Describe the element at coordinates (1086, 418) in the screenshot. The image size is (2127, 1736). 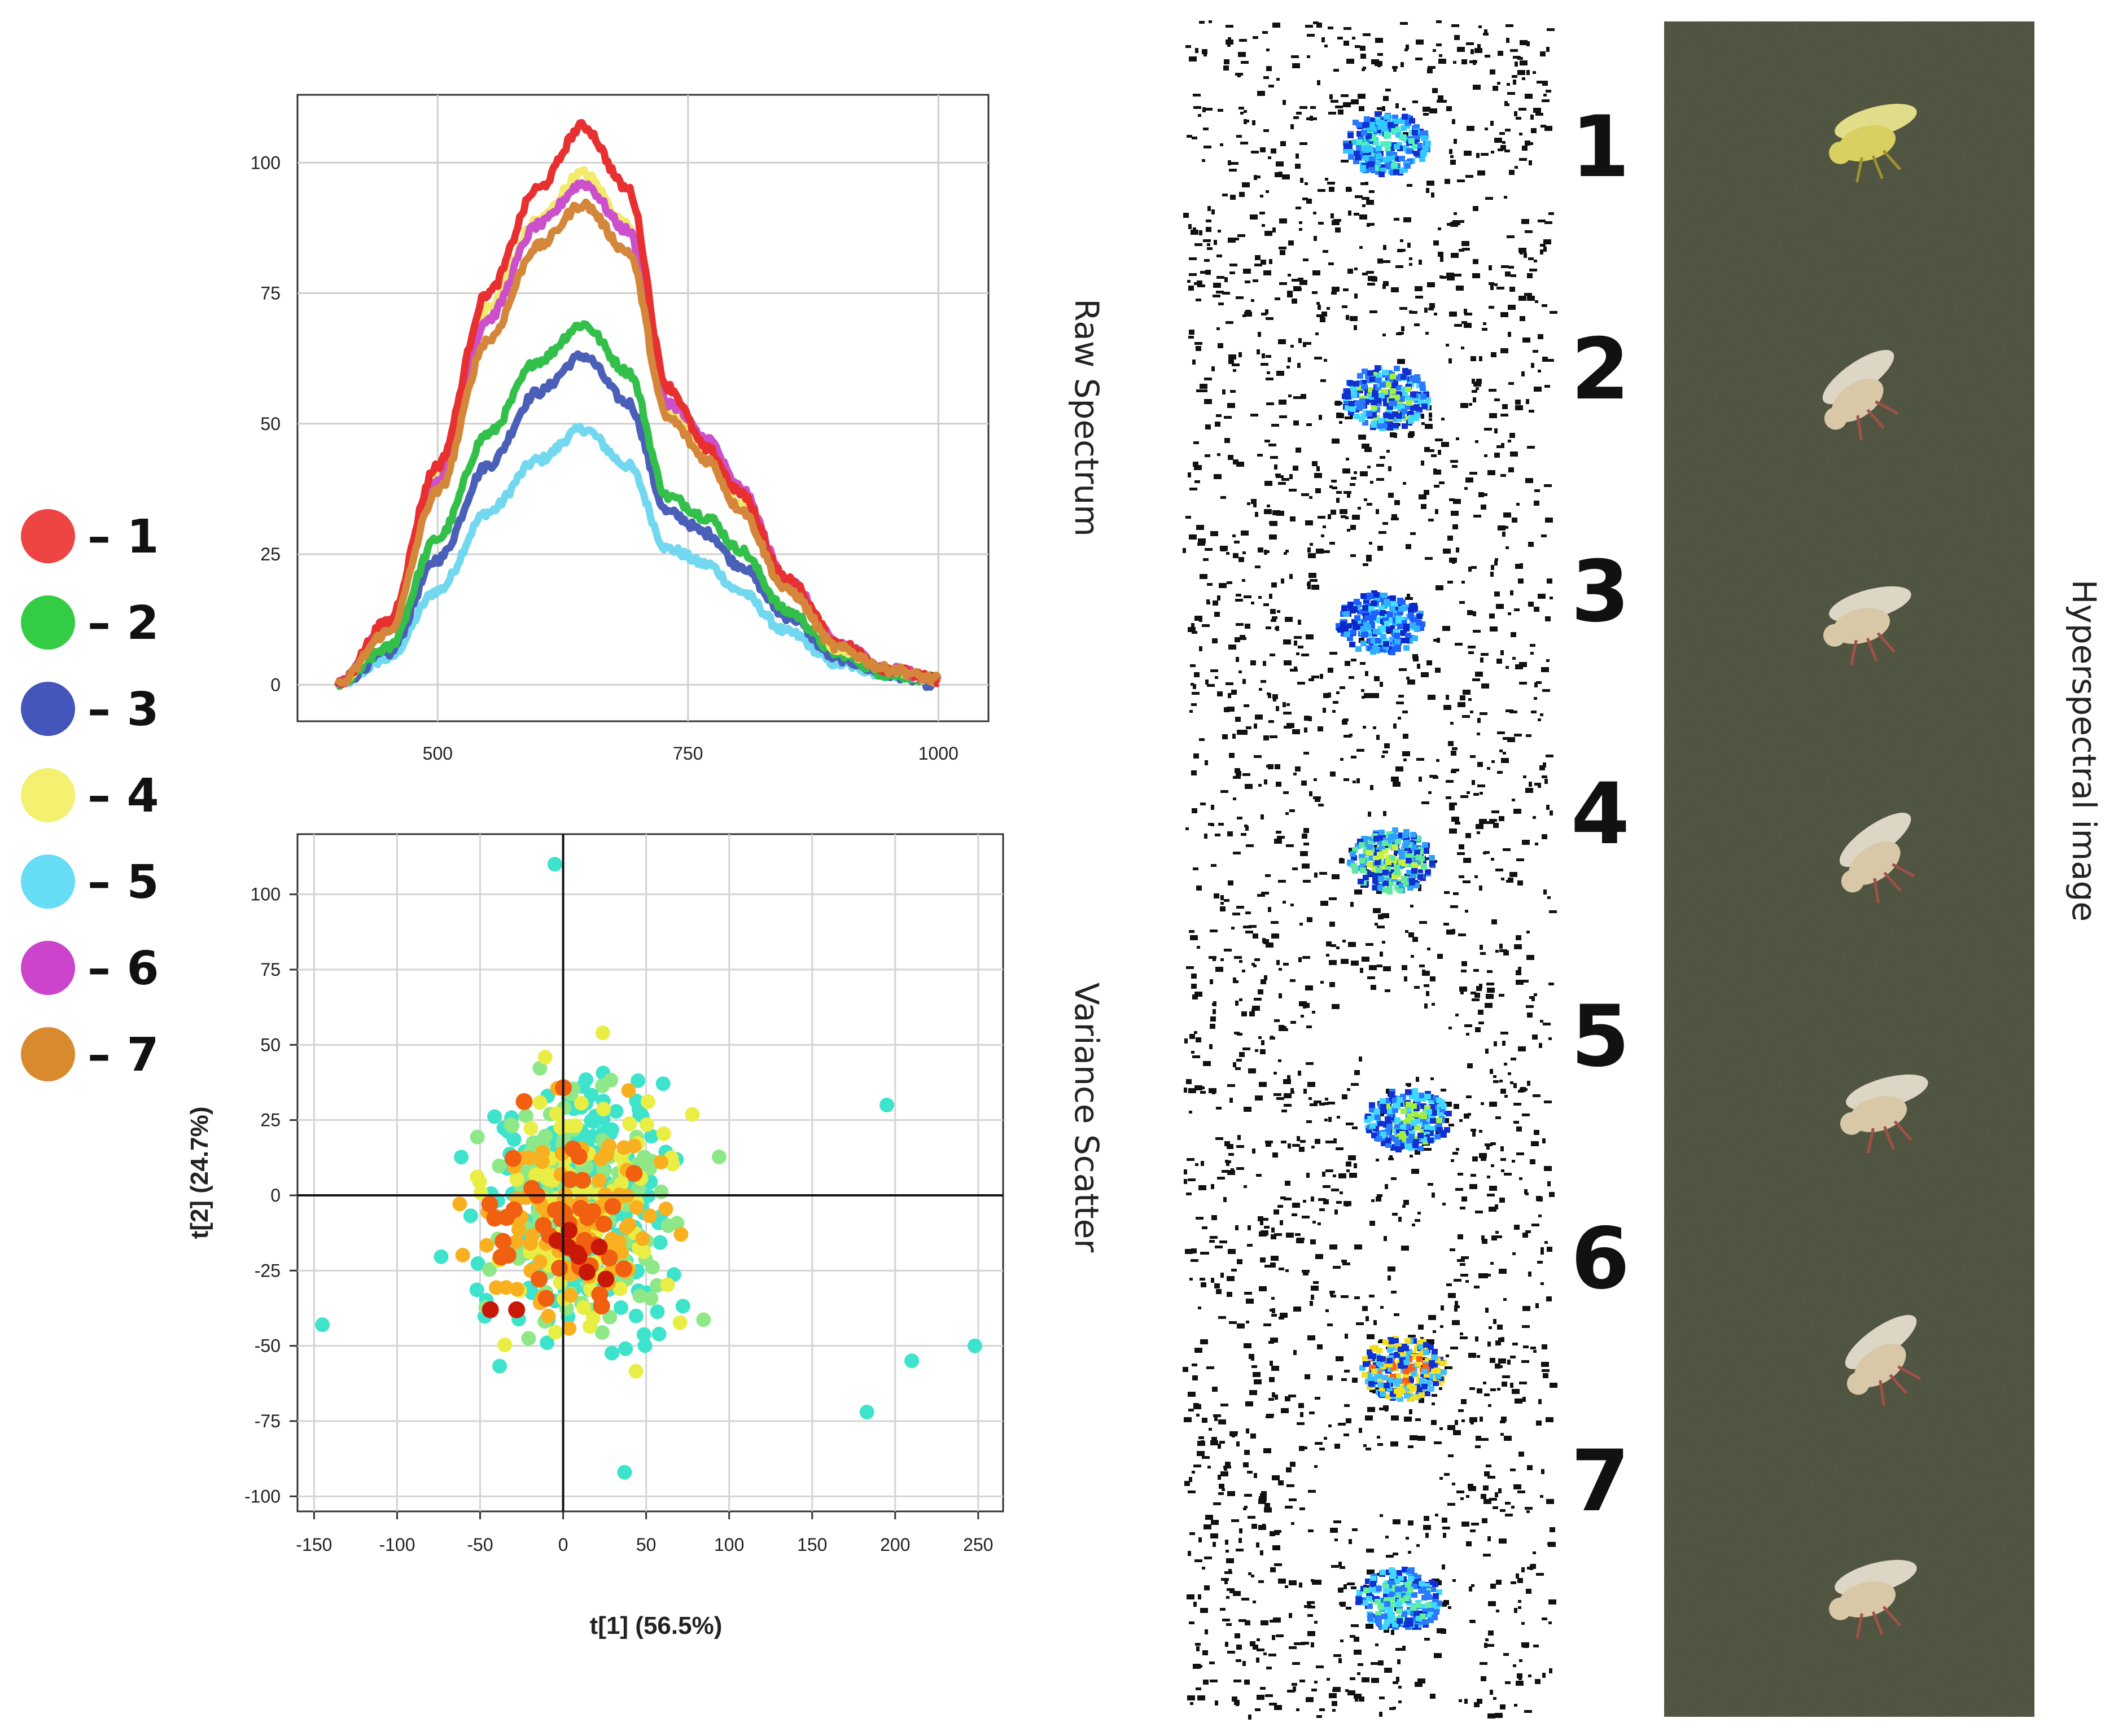
I see `raw-spectrum-title: Raw Spectrum` at that location.